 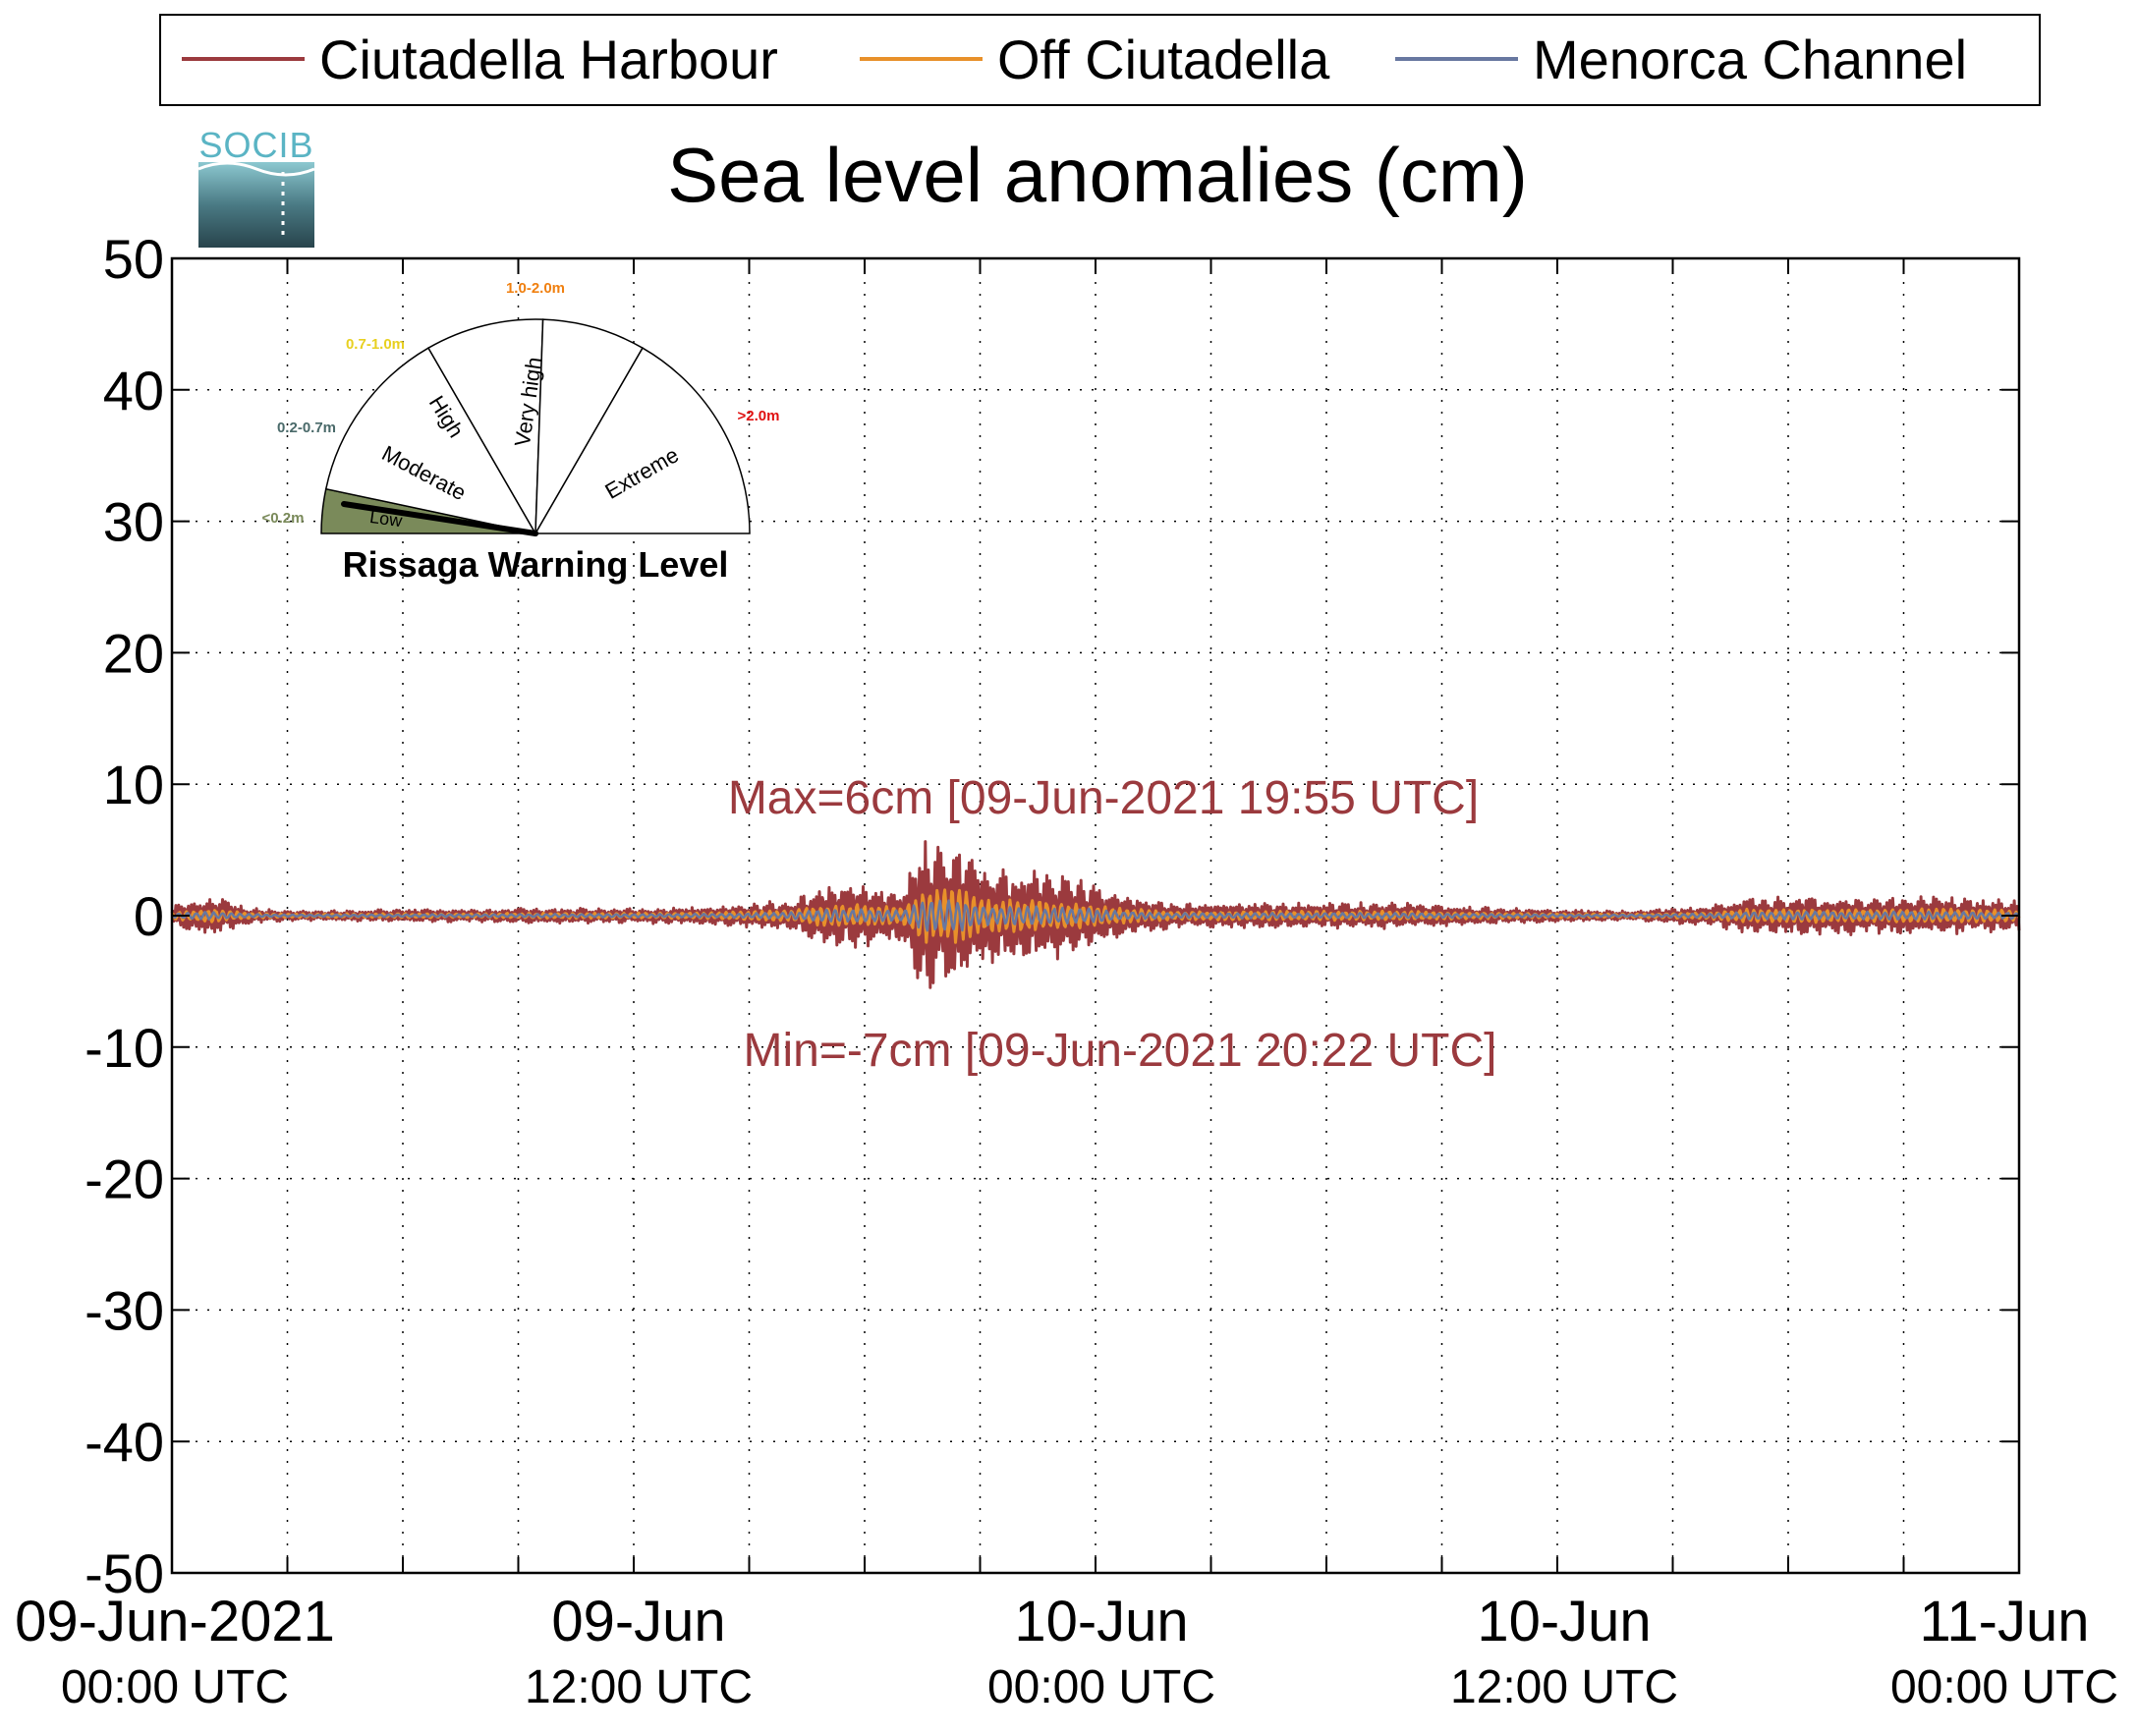 I want to click on y-tick-label: 40, so click(x=133, y=390).